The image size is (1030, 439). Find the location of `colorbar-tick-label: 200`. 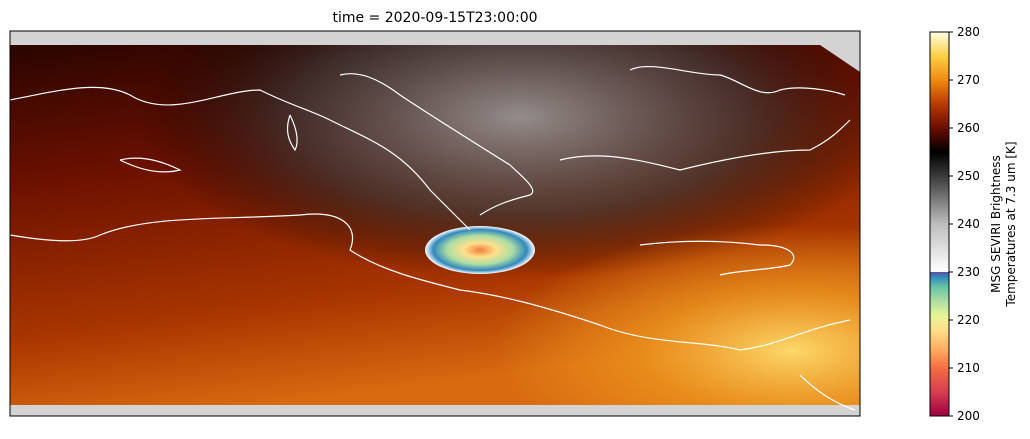

colorbar-tick-label: 200 is located at coordinates (968, 416).